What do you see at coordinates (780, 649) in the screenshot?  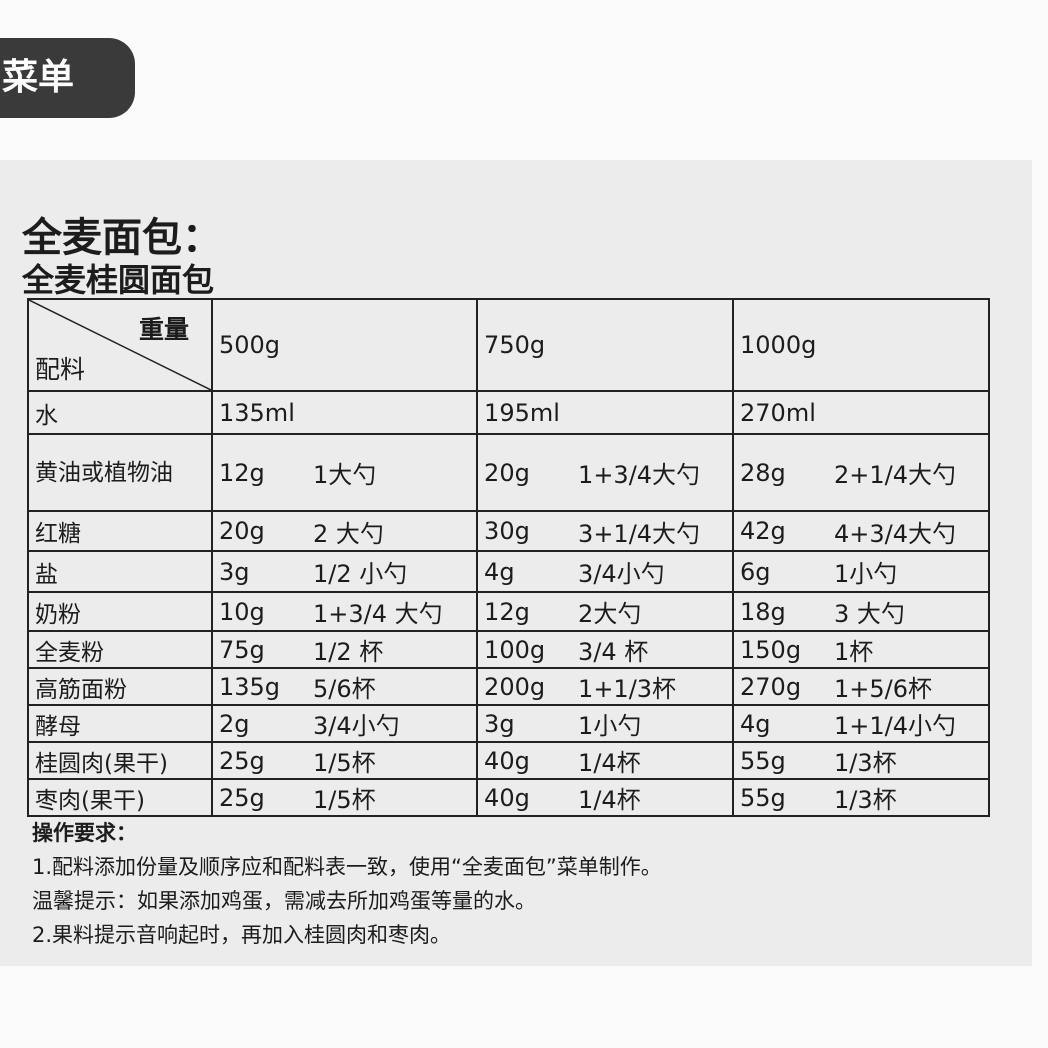 I see `amount-cell: 150g` at bounding box center [780, 649].